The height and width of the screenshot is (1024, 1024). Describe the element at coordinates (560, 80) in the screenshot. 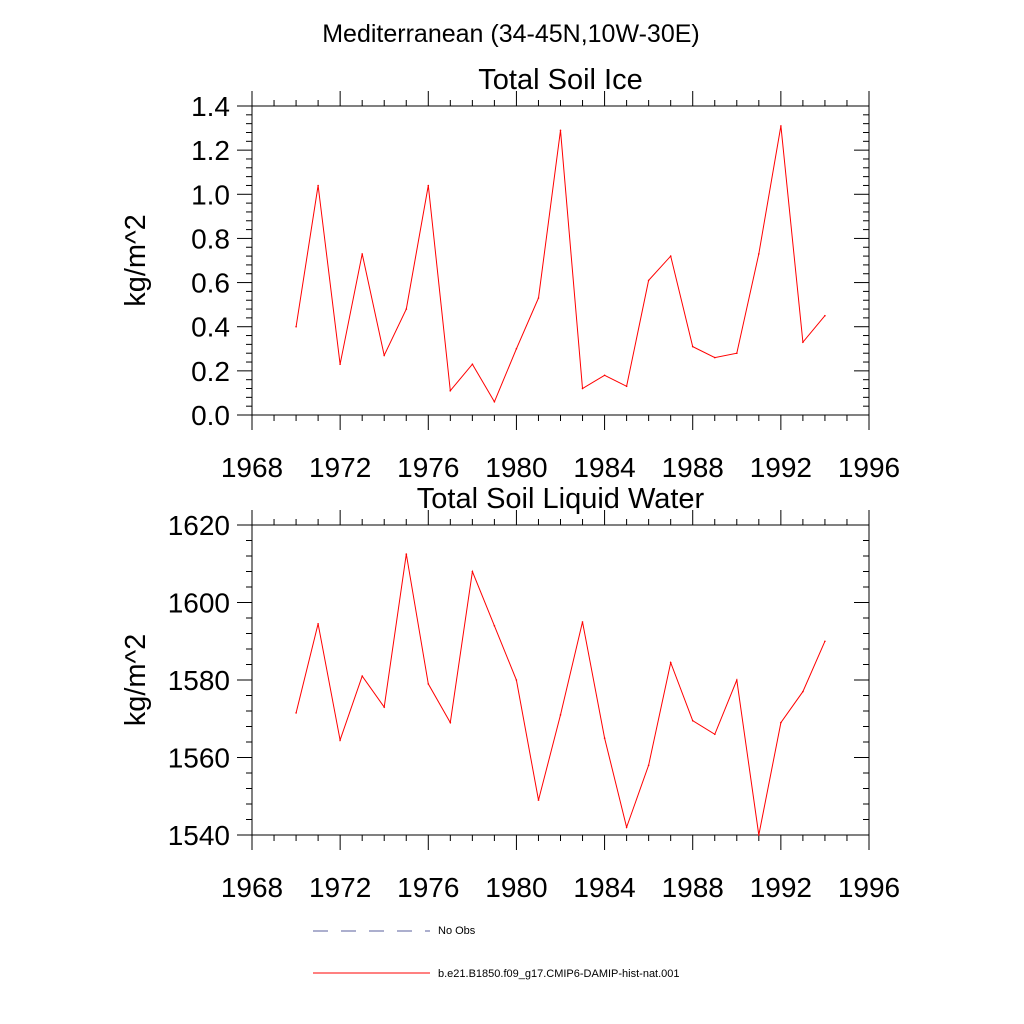

I see `chart-title: Total Soil Ice` at that location.